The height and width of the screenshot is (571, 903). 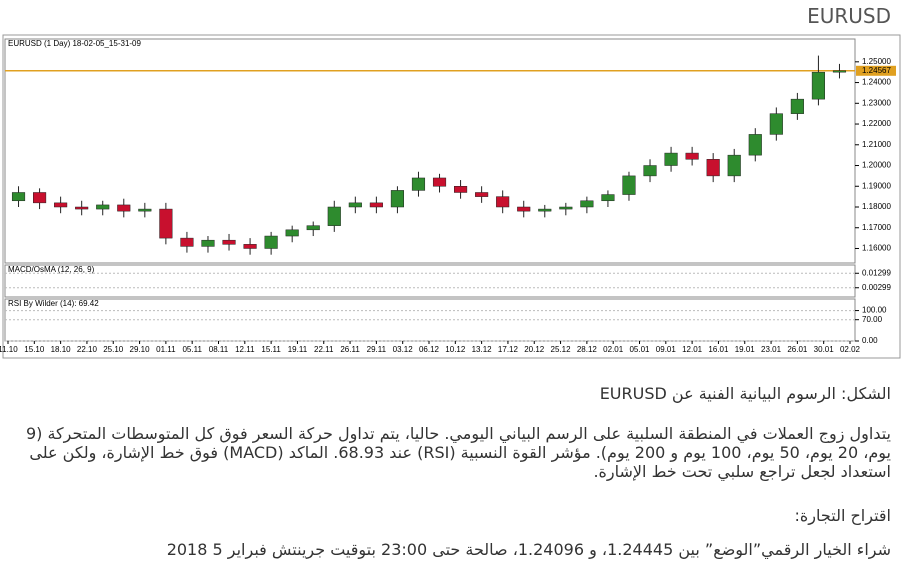 What do you see at coordinates (876, 227) in the screenshot?
I see `y-tick-label: 1.17000` at bounding box center [876, 227].